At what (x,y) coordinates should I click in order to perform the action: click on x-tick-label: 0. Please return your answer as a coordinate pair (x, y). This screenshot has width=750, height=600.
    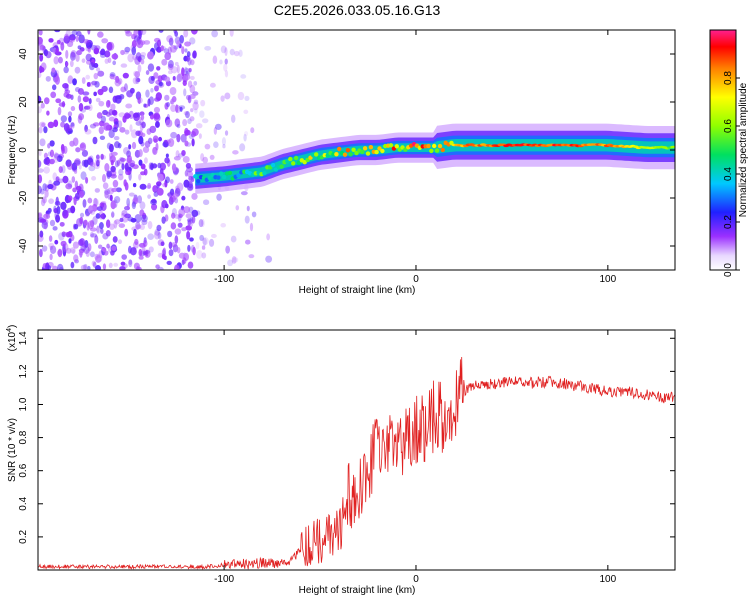
    Looking at the image, I should click on (416, 579).